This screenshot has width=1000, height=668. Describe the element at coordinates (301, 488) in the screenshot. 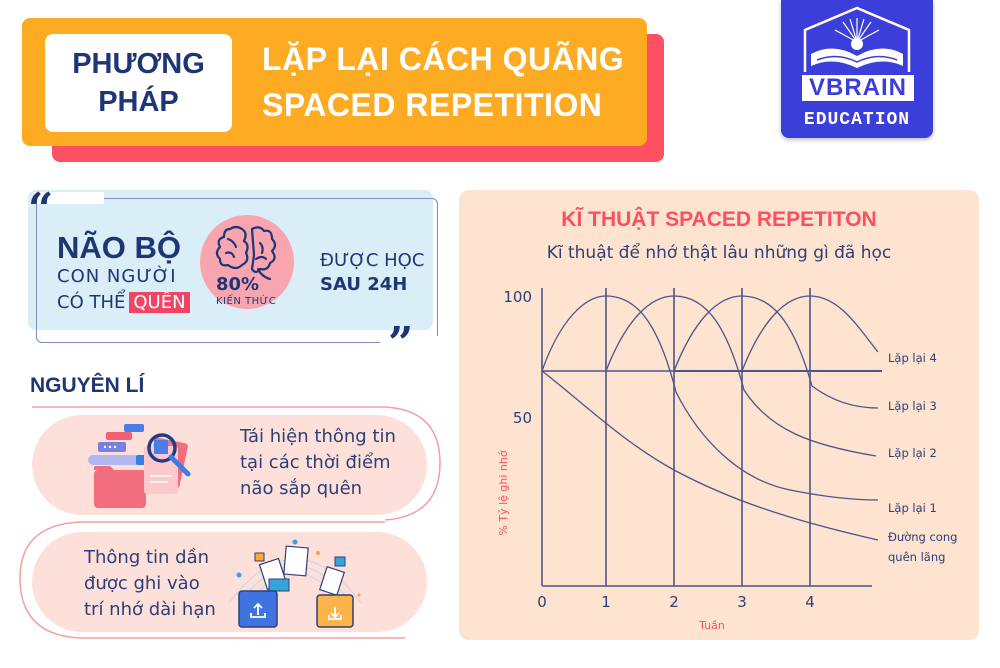

I see `principle-1-line: não sắp quên` at that location.